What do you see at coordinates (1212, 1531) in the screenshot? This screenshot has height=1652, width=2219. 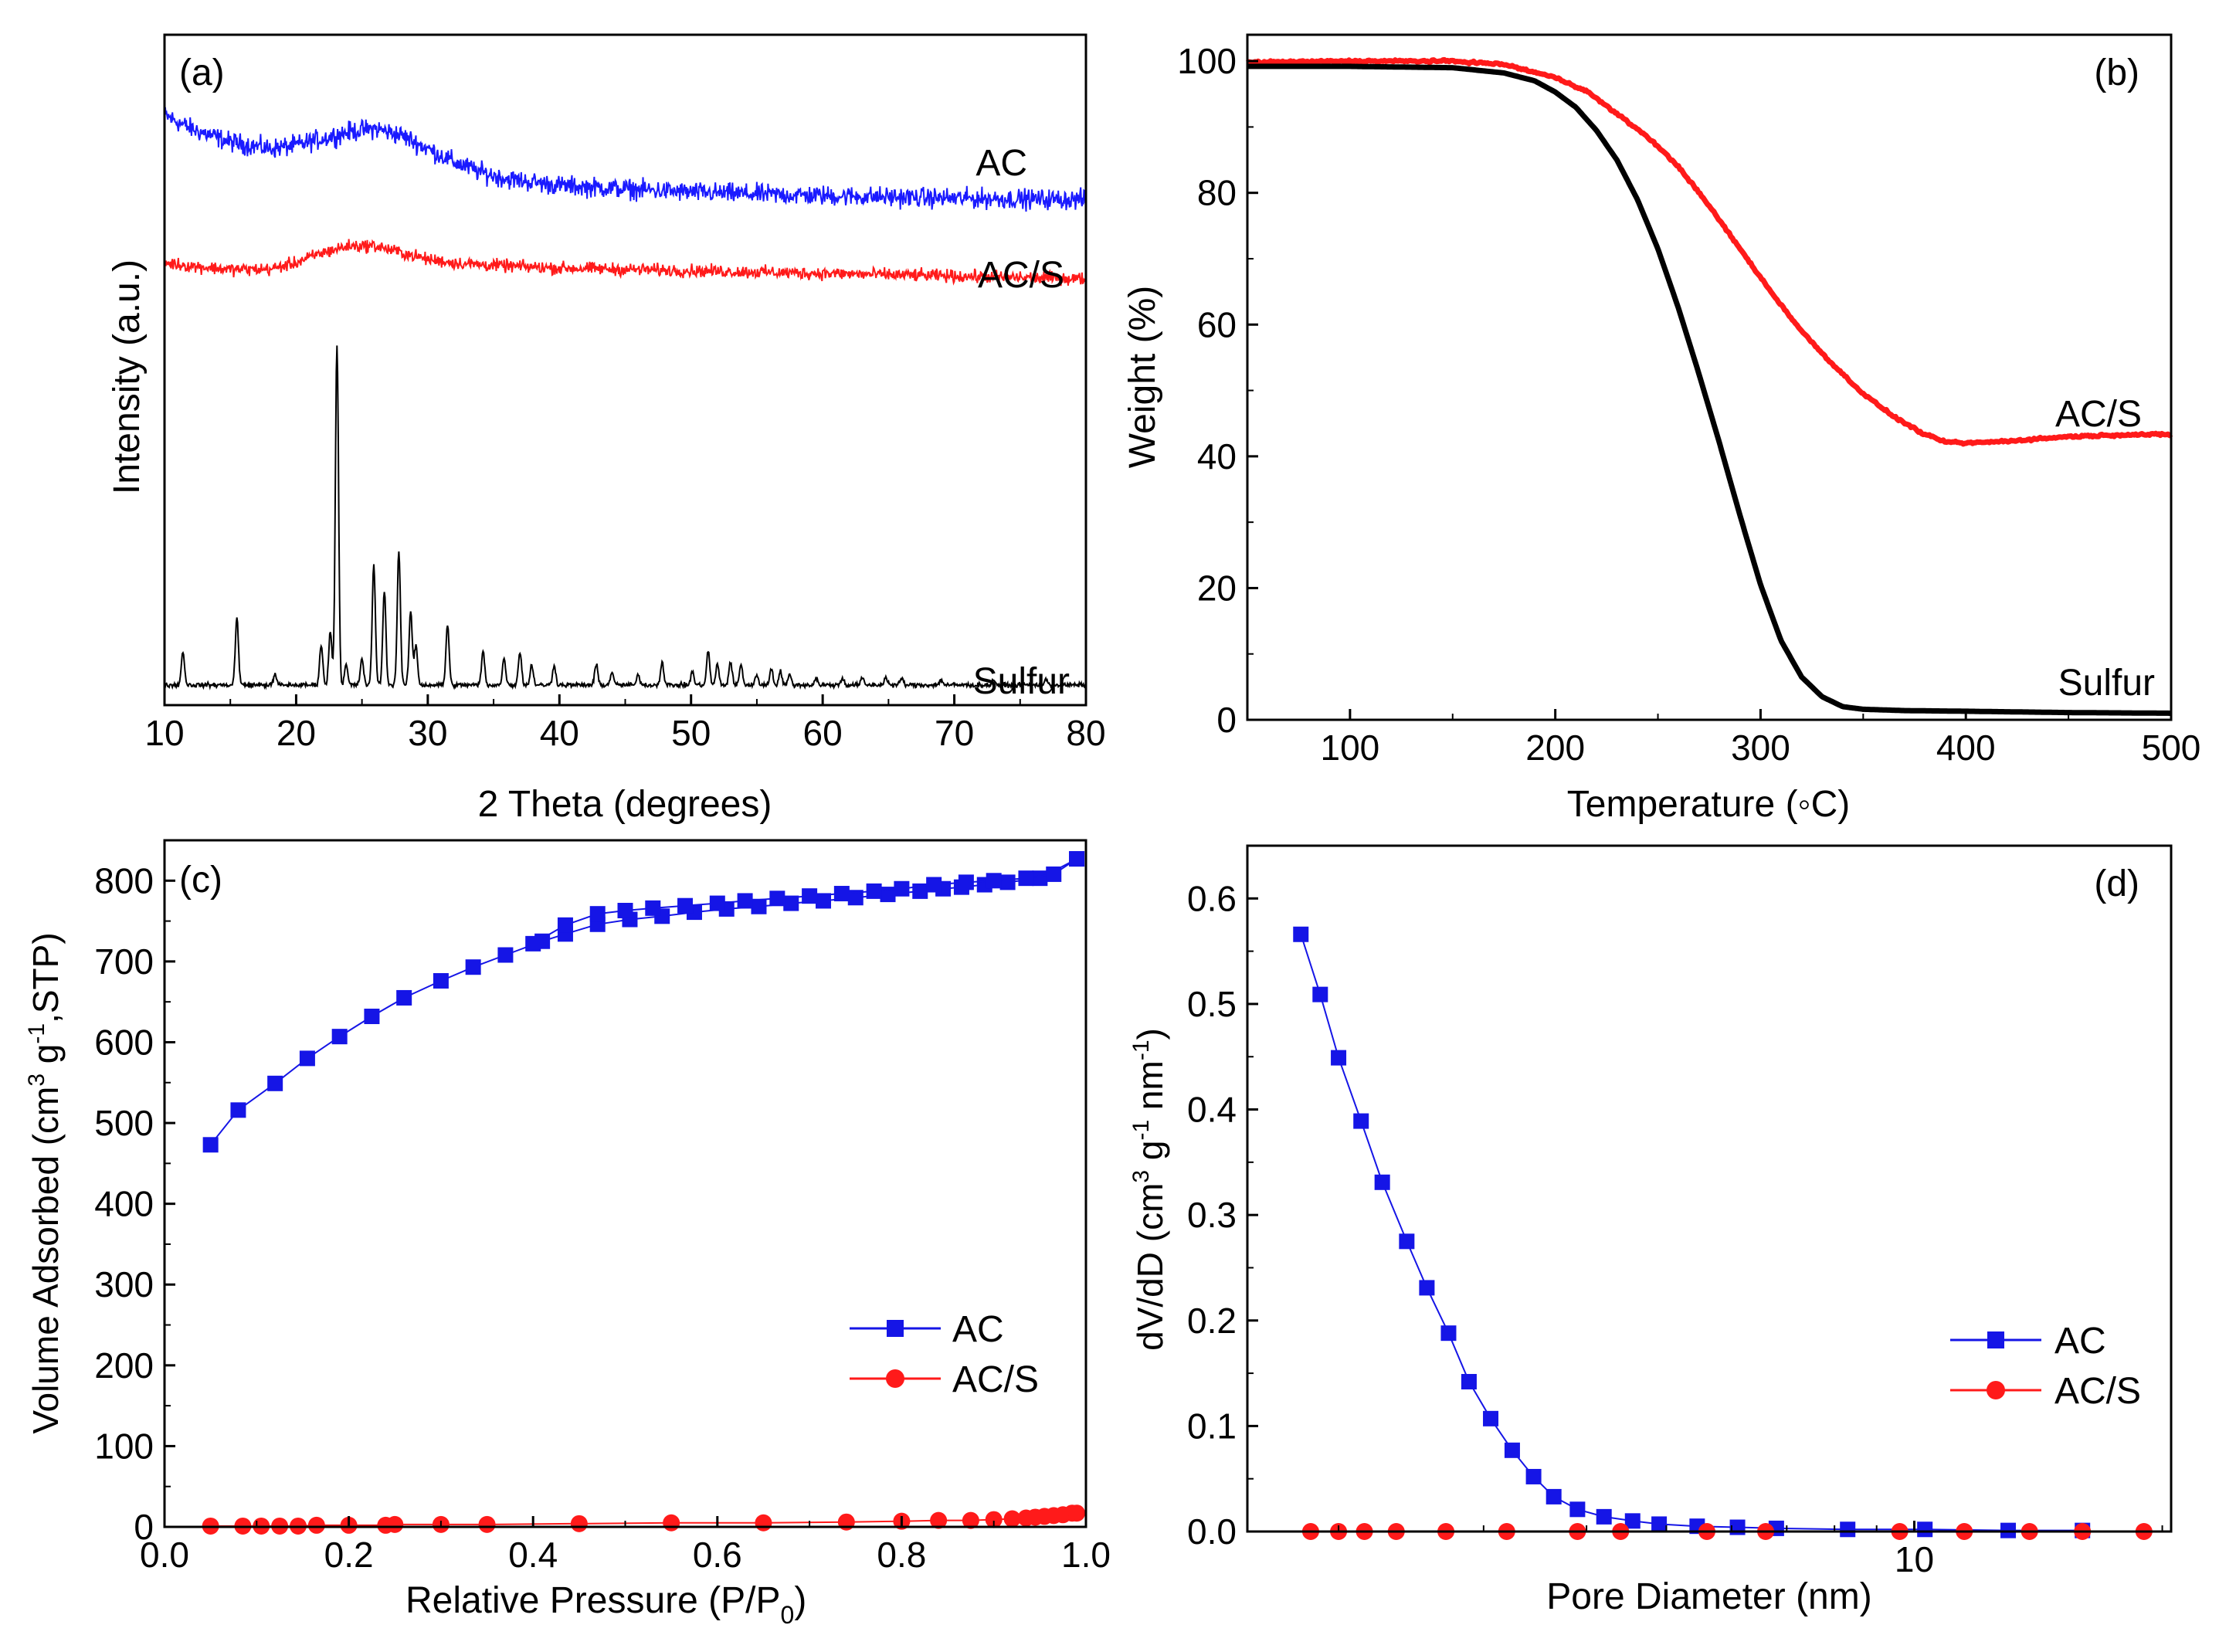 I see `y-tick-label: 0.0` at bounding box center [1212, 1531].